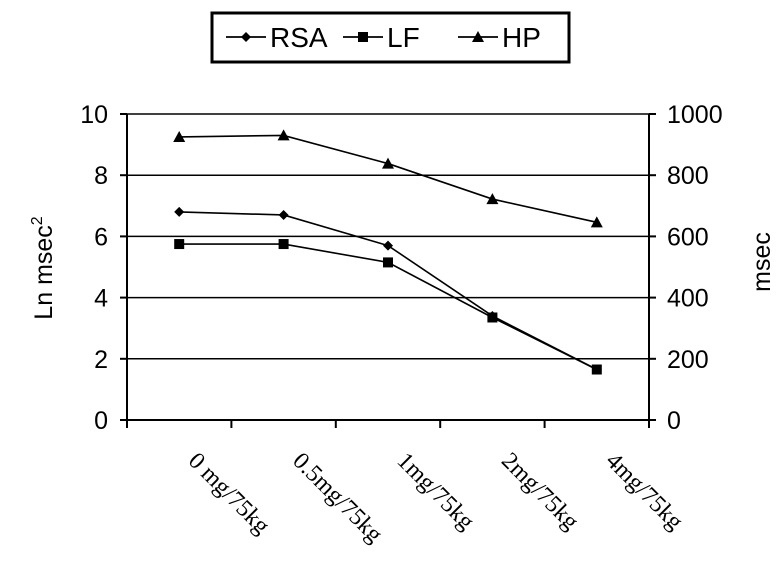  What do you see at coordinates (695, 115) in the screenshot?
I see `right-tick-label: 1000` at bounding box center [695, 115].